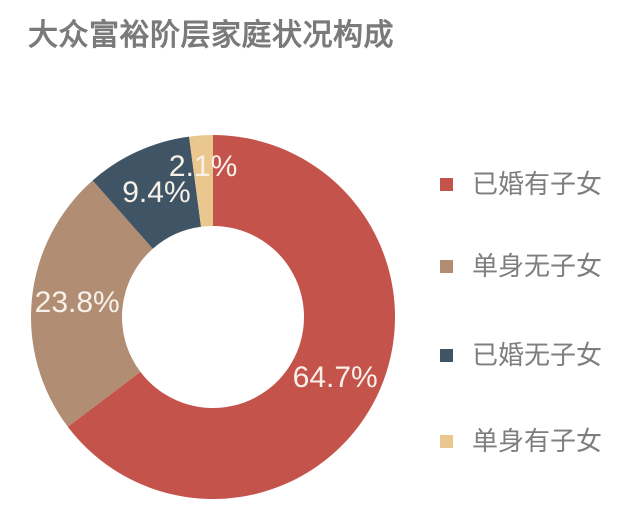 The image size is (634, 519). I want to click on slice-value-label-single-no-children: 23.8%, so click(77, 303).